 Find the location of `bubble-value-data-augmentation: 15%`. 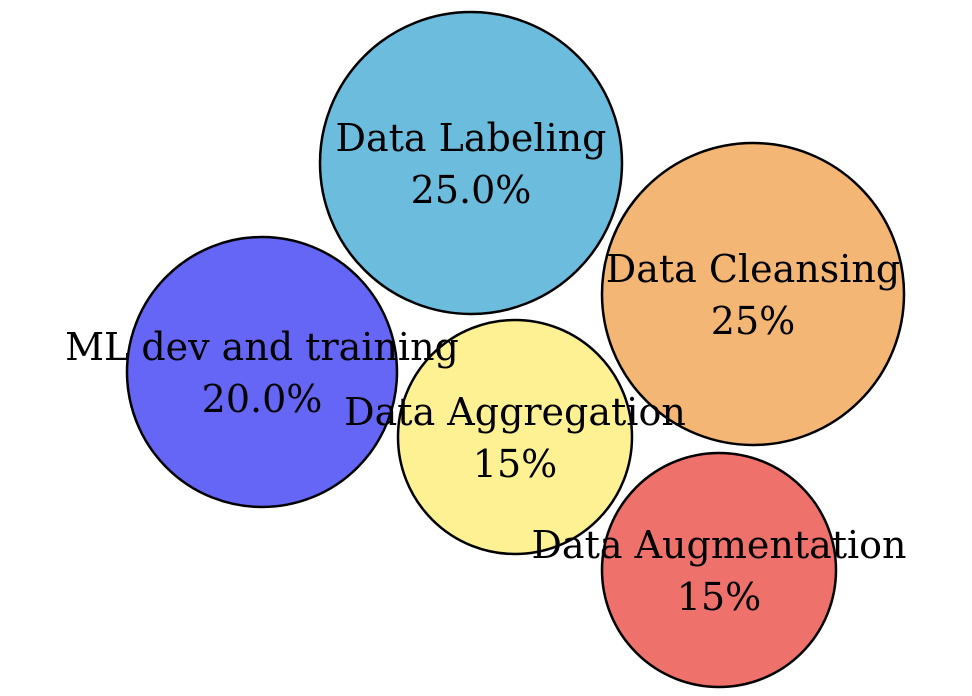

bubble-value-data-augmentation: 15% is located at coordinates (719, 597).